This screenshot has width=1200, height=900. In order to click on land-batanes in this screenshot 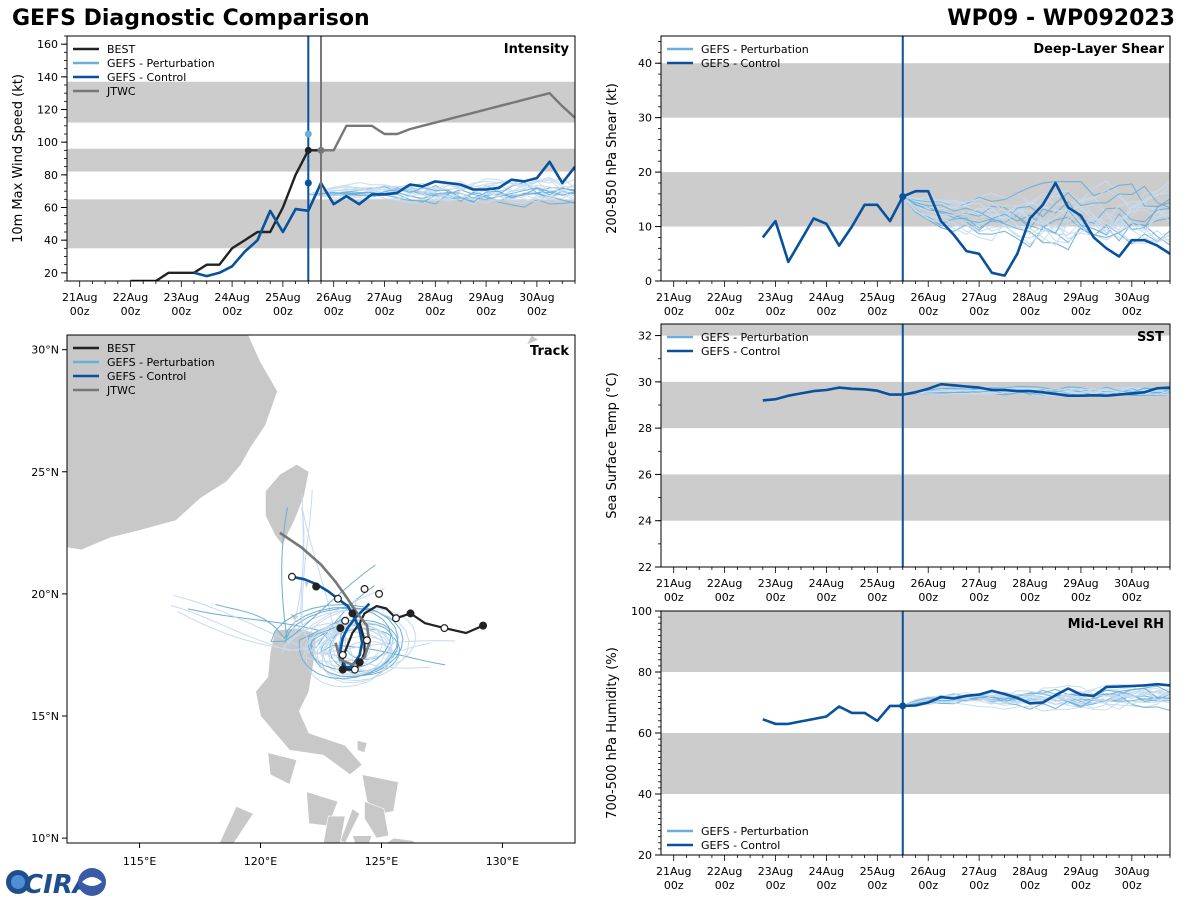, I will do `click(306, 585)`.